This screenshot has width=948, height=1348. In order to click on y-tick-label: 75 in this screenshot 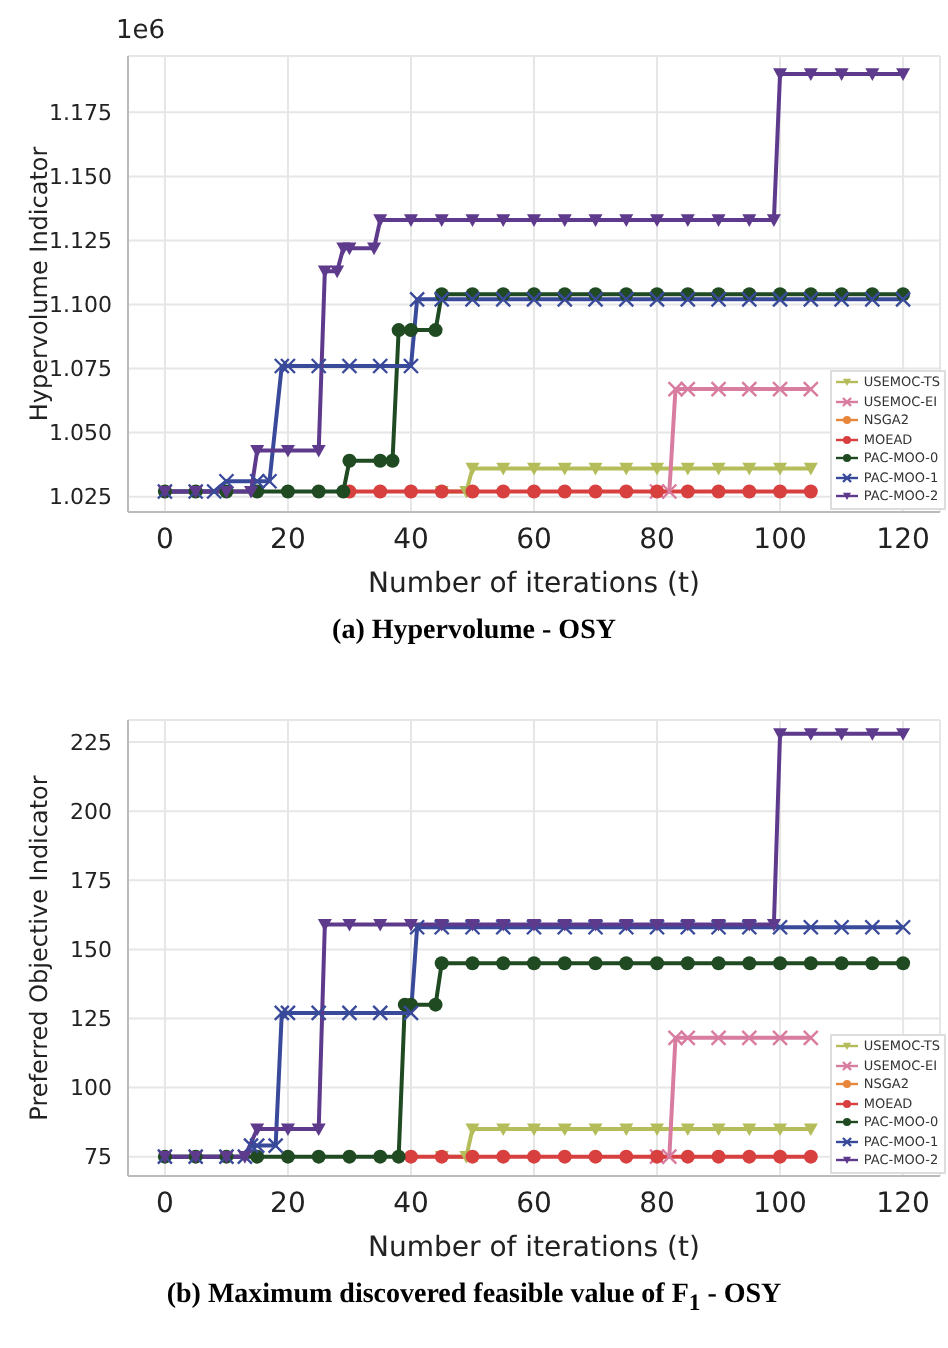, I will do `click(98, 1157)`.